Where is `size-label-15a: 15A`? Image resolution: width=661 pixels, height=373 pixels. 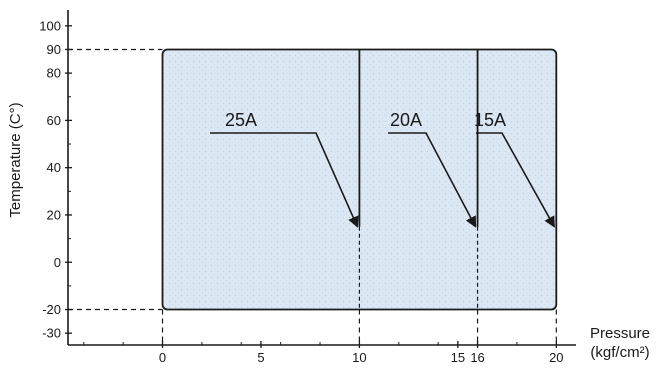 size-label-15a: 15A is located at coordinates (490, 120).